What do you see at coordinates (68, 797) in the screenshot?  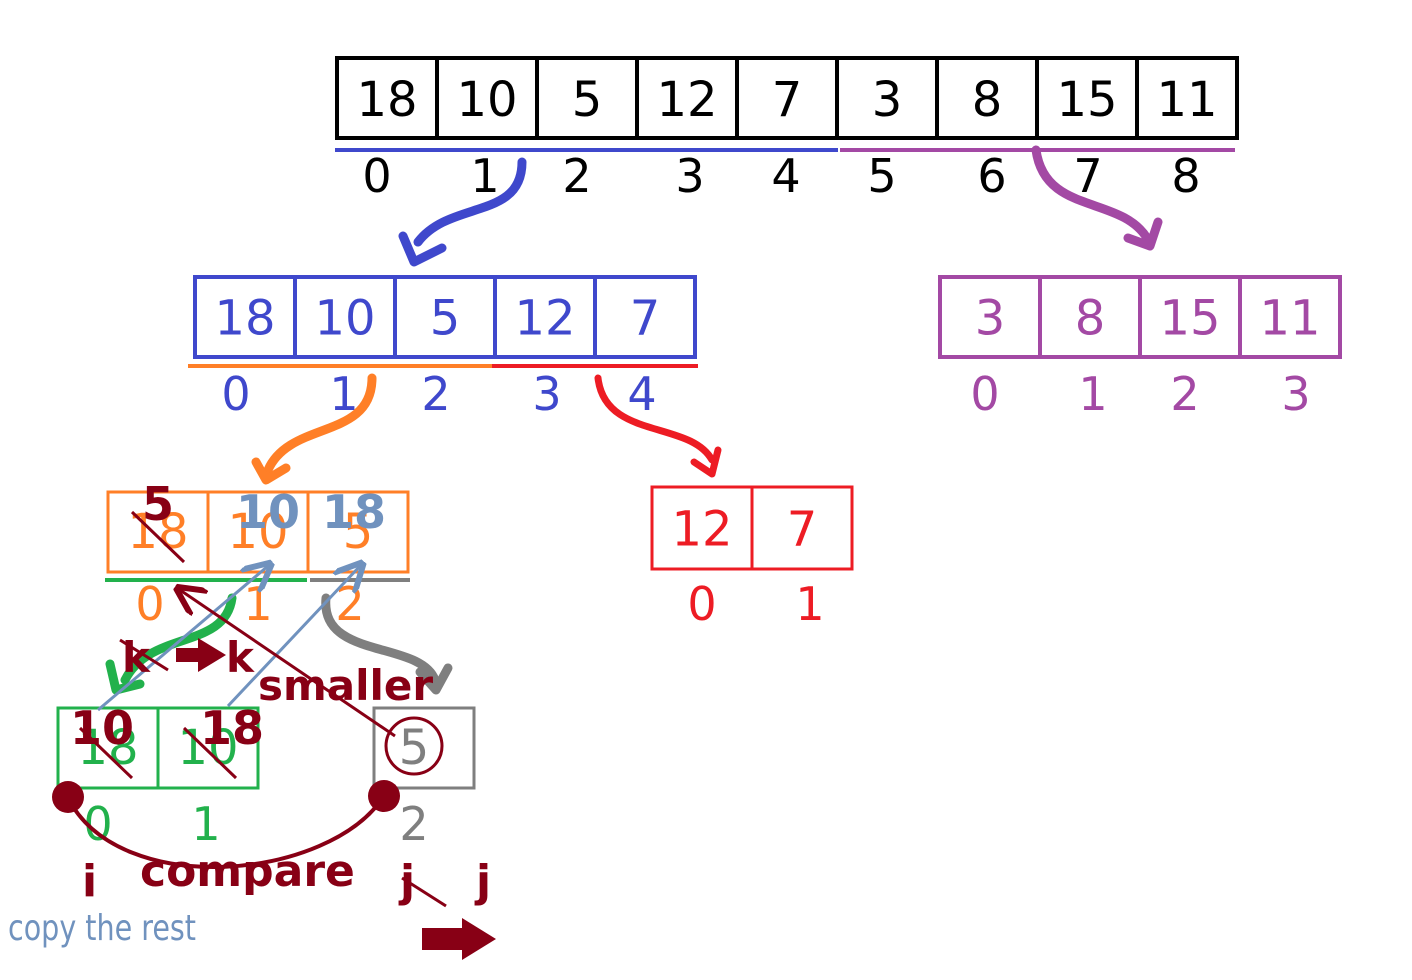 I see `i-pointer-dot` at bounding box center [68, 797].